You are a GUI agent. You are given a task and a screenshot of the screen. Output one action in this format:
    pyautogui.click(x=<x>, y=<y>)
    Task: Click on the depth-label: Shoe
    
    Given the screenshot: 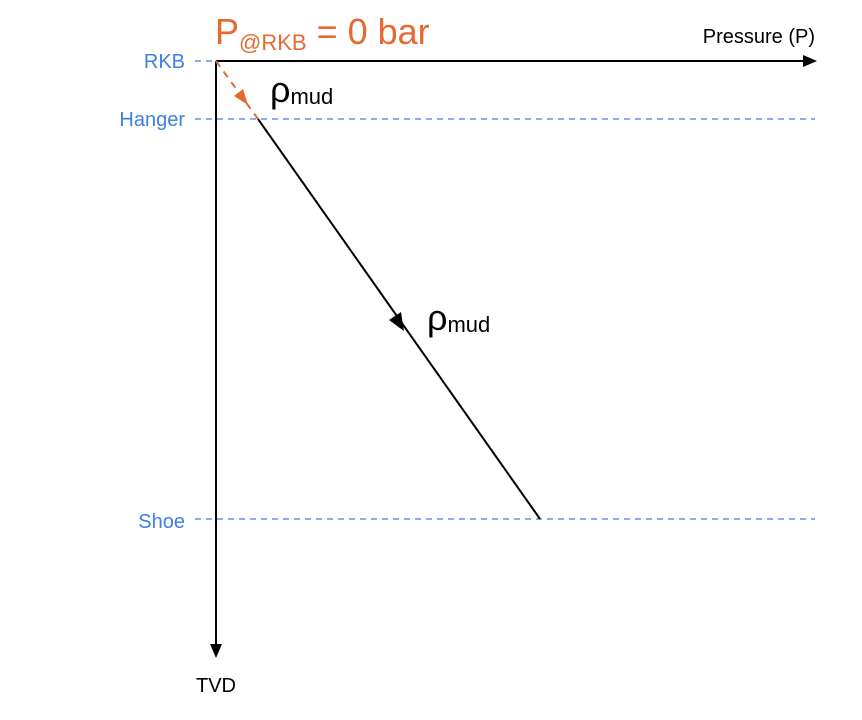 What is the action you would take?
    pyautogui.click(x=161, y=522)
    